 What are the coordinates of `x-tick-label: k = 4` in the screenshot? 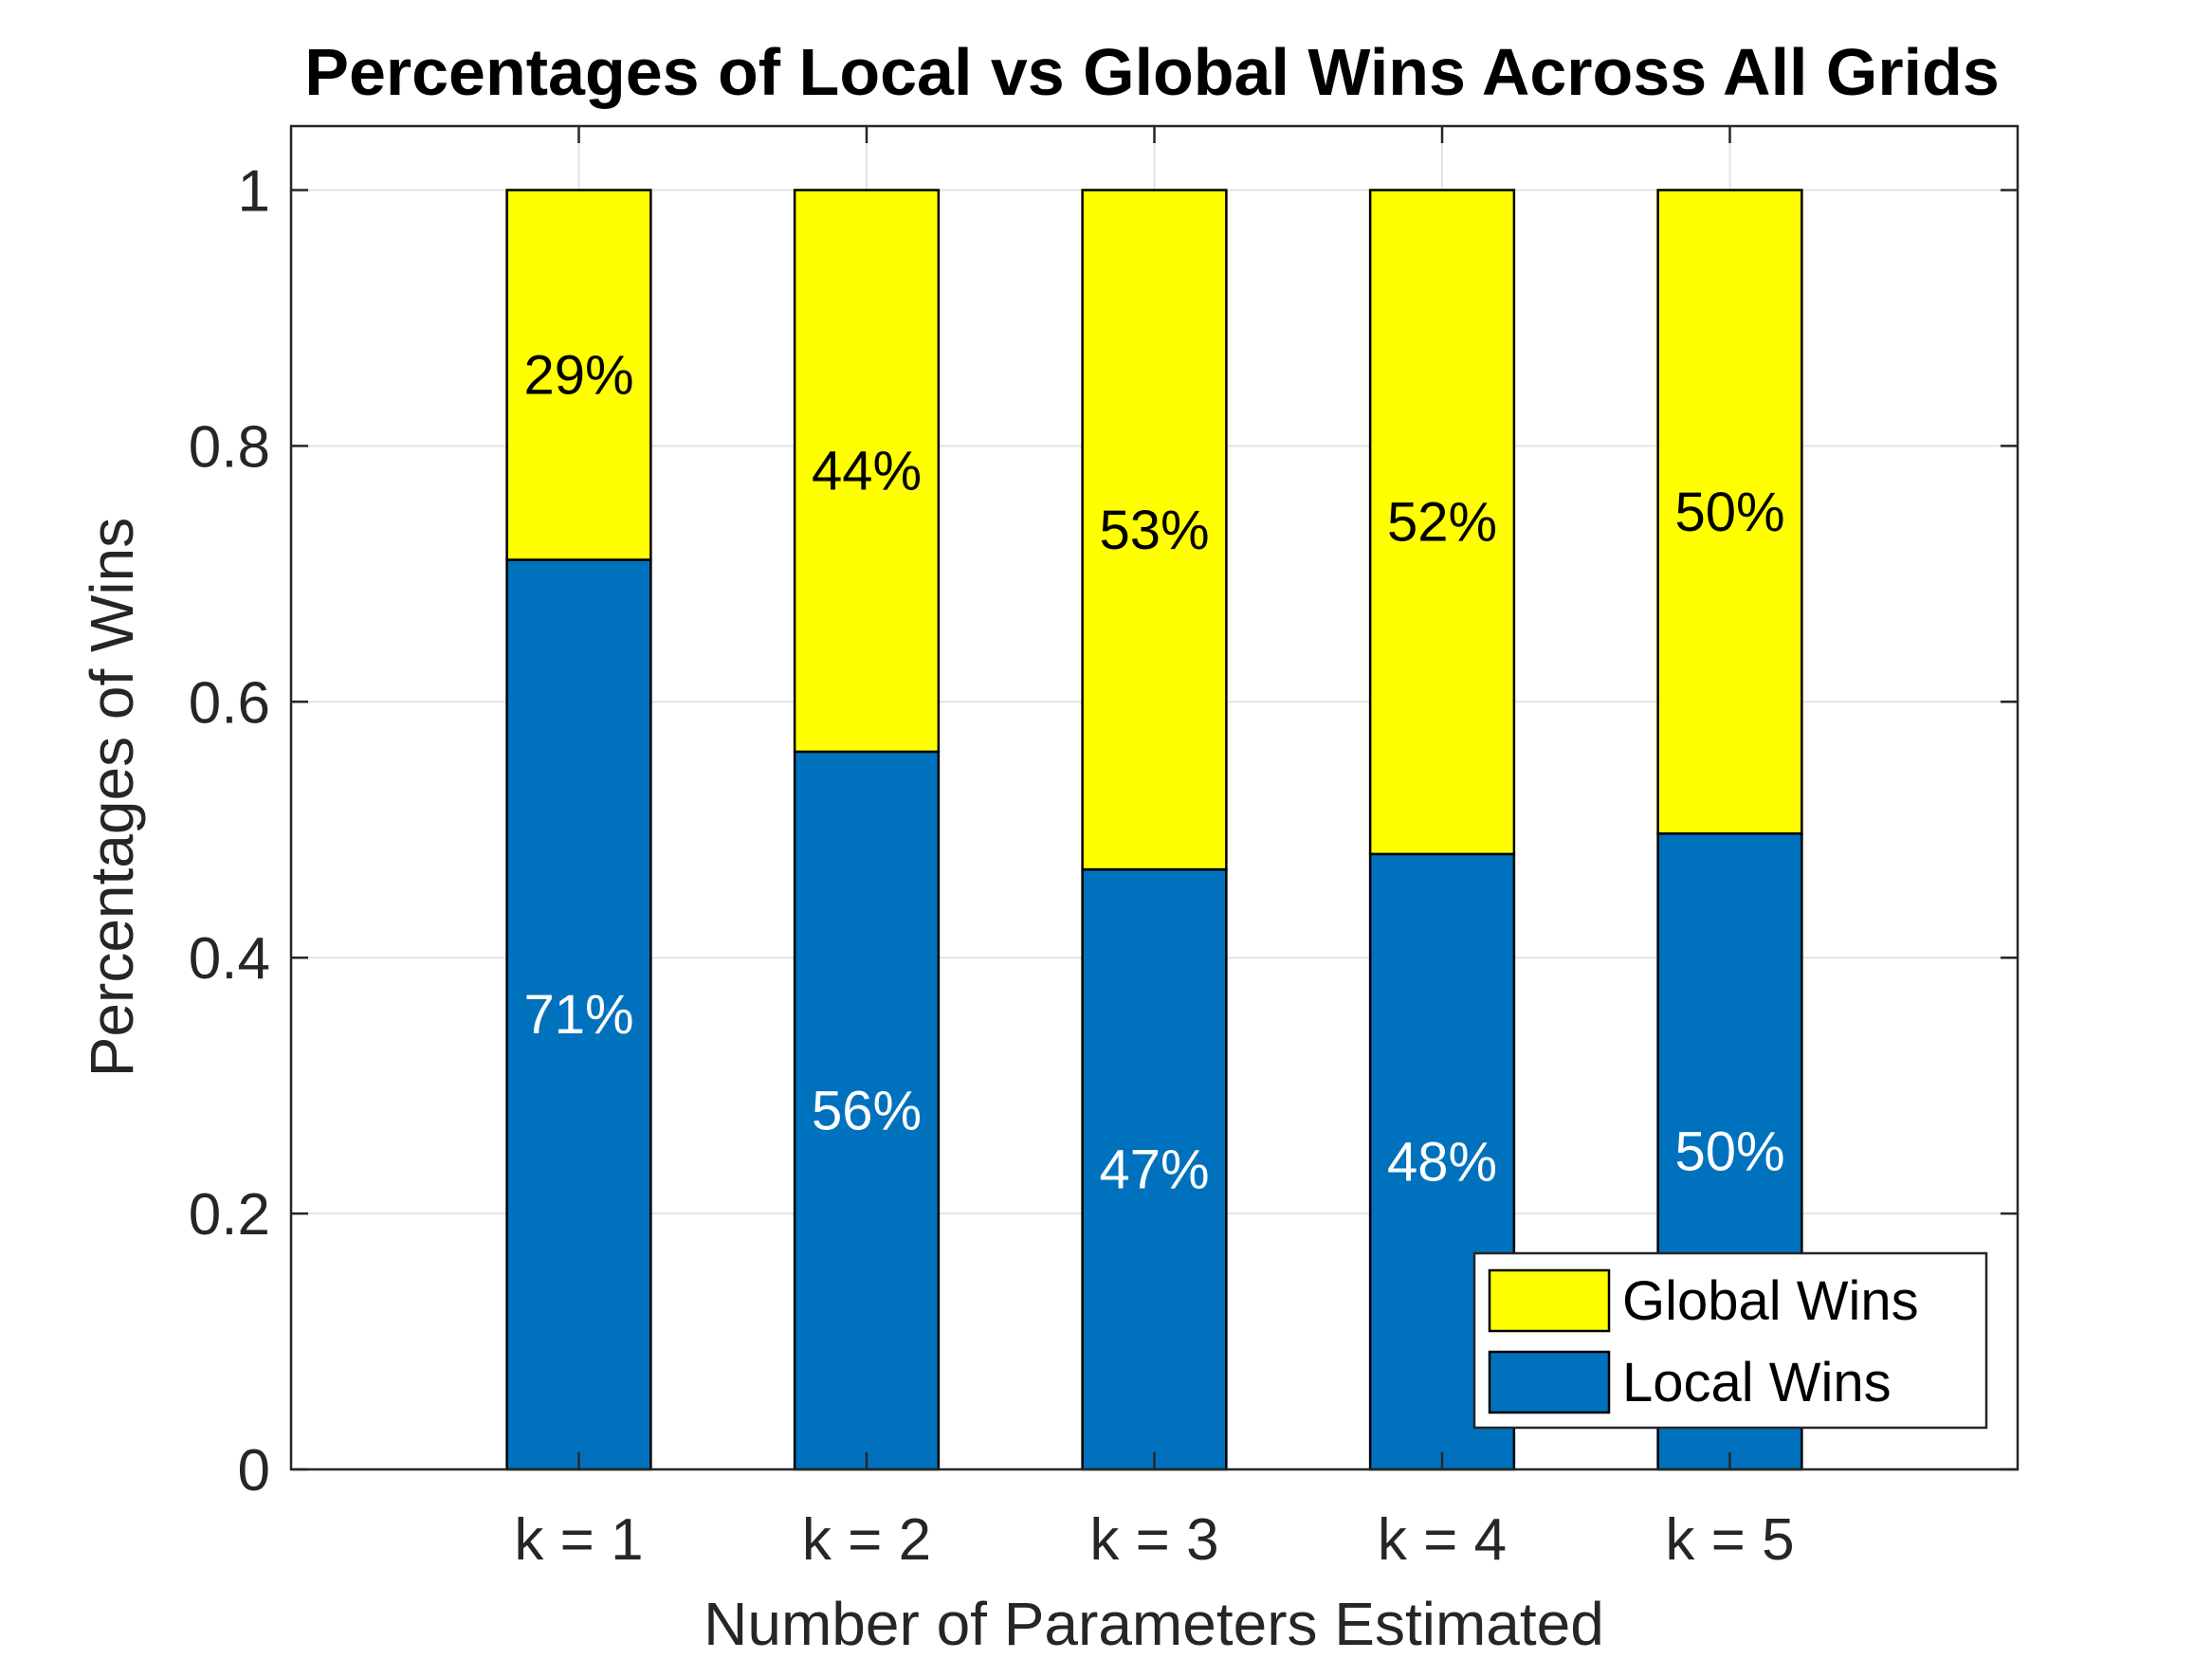 It's located at (1442, 1540).